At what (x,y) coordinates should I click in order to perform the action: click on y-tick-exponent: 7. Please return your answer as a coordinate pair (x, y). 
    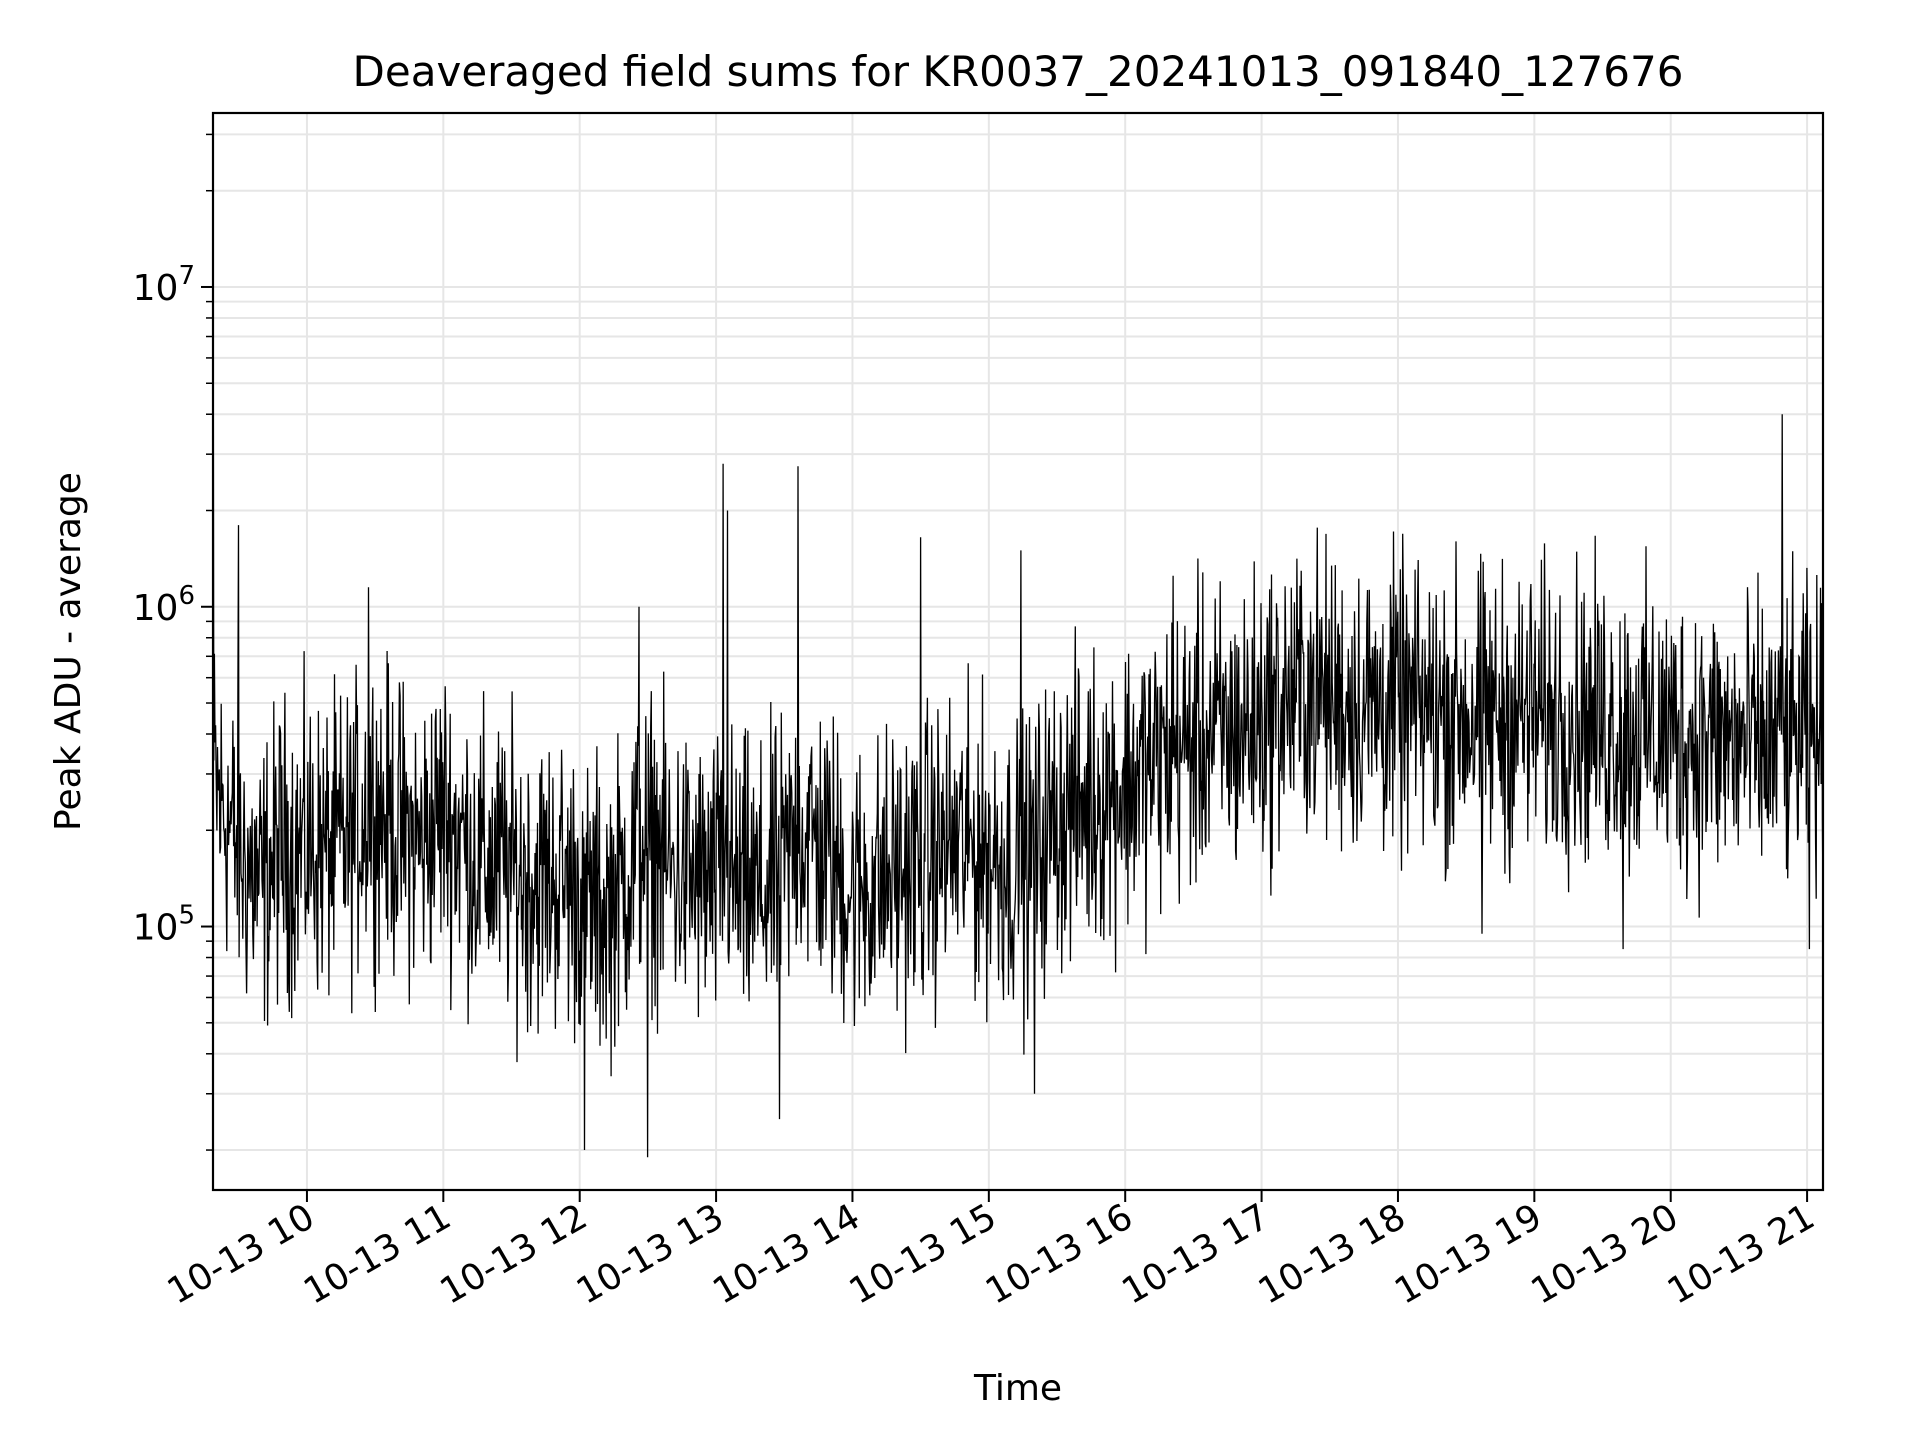
    Looking at the image, I should click on (186, 276).